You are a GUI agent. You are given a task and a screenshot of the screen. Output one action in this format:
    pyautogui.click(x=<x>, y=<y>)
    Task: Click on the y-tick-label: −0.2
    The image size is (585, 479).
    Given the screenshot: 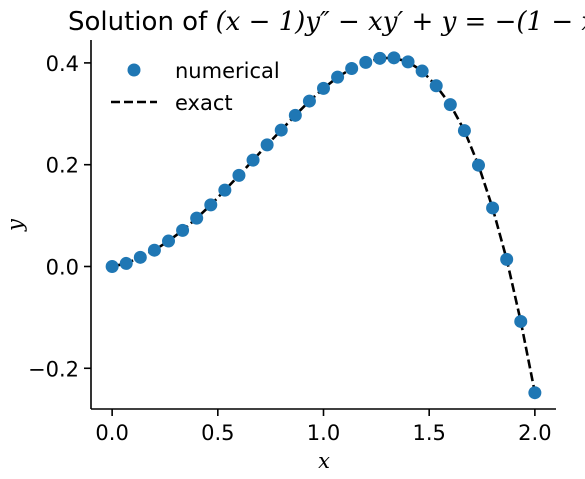 What is the action you would take?
    pyautogui.click(x=53, y=369)
    